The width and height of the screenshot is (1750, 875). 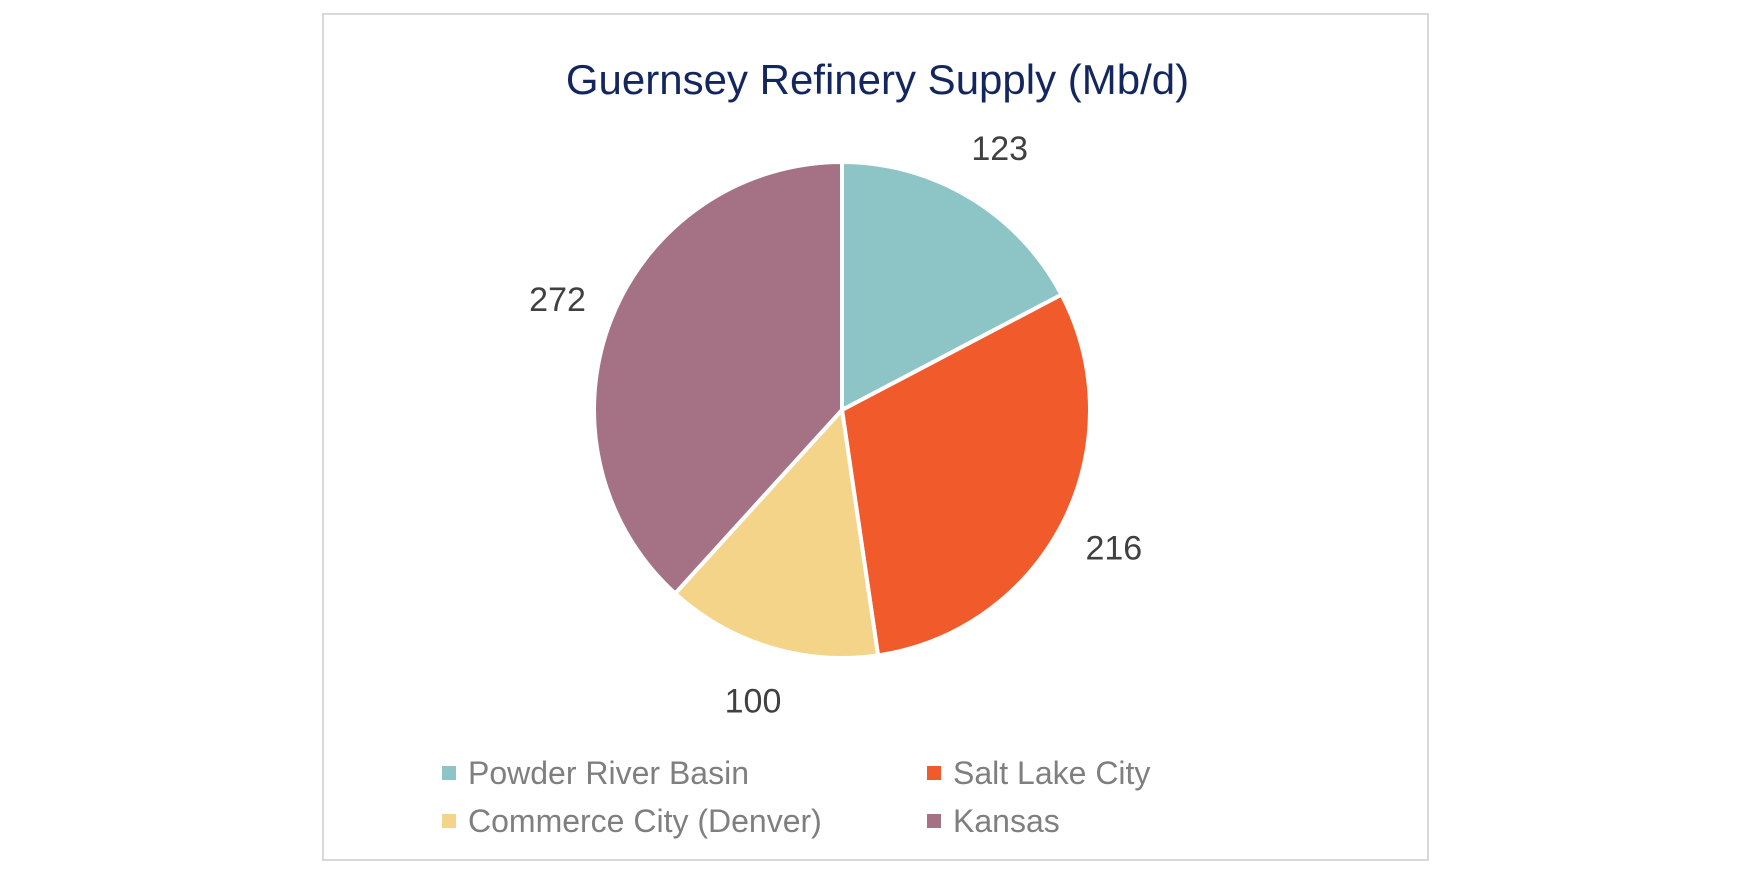 What do you see at coordinates (966, 475) in the screenshot?
I see `pie-slice-salt-lake-city` at bounding box center [966, 475].